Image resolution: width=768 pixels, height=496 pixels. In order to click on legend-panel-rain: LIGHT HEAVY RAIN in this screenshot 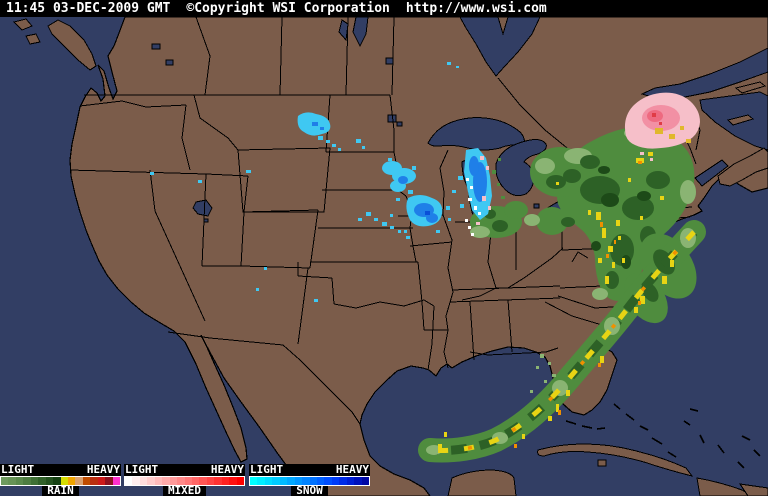, I will do `click(60, 480)`.